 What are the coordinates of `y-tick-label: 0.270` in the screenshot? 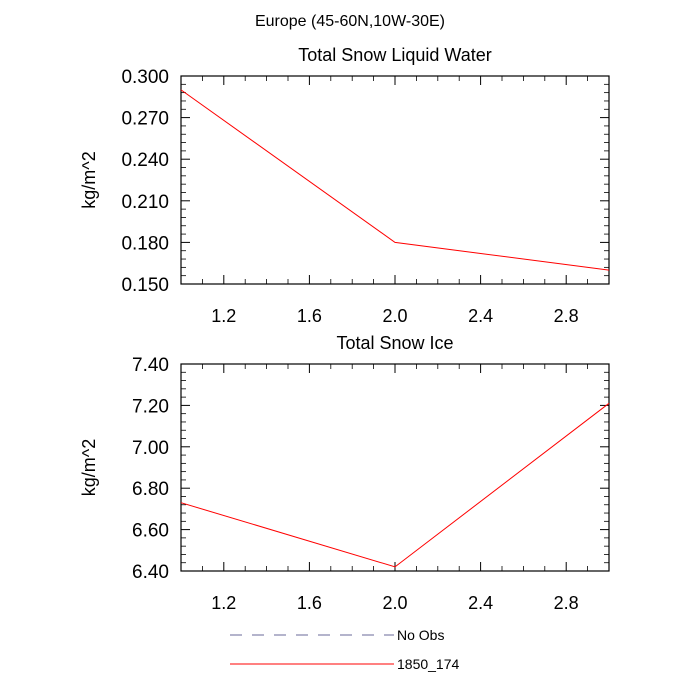 It's located at (145, 119).